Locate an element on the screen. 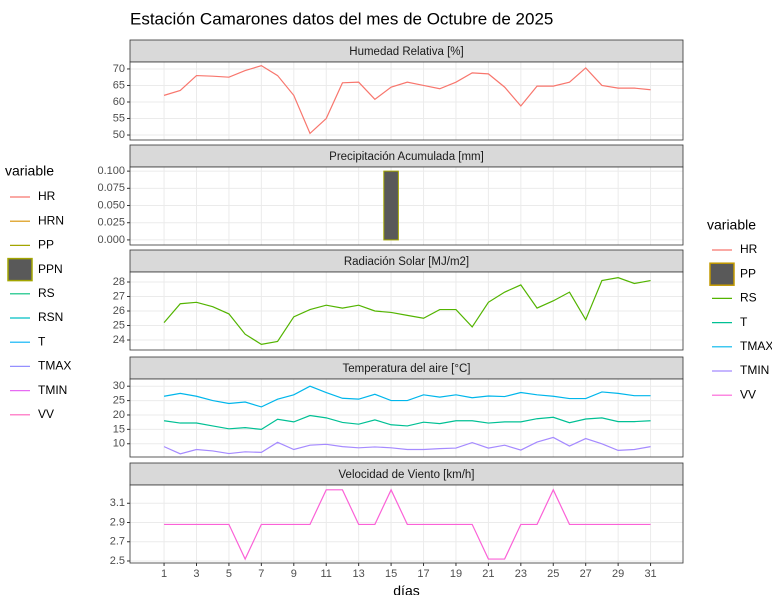 This screenshot has width=772, height=595. y-tick-label: 10 is located at coordinates (119, 444).